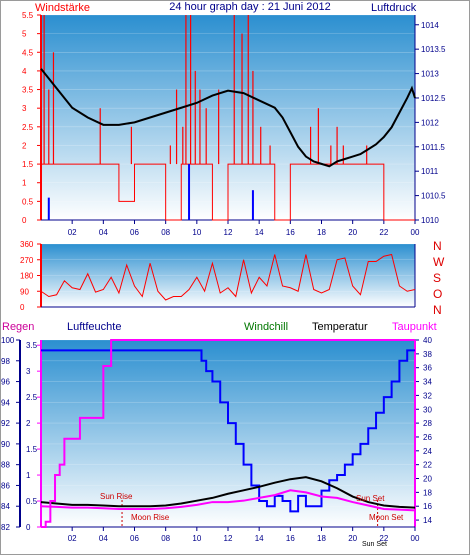 This screenshot has width=470, height=560. What do you see at coordinates (414, 327) in the screenshot?
I see `taupunkt-label: Taupunkt` at bounding box center [414, 327].